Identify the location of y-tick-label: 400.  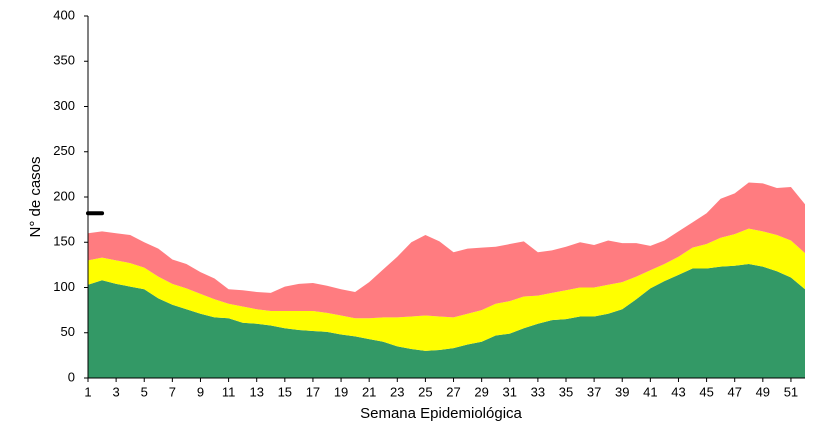
(64, 14).